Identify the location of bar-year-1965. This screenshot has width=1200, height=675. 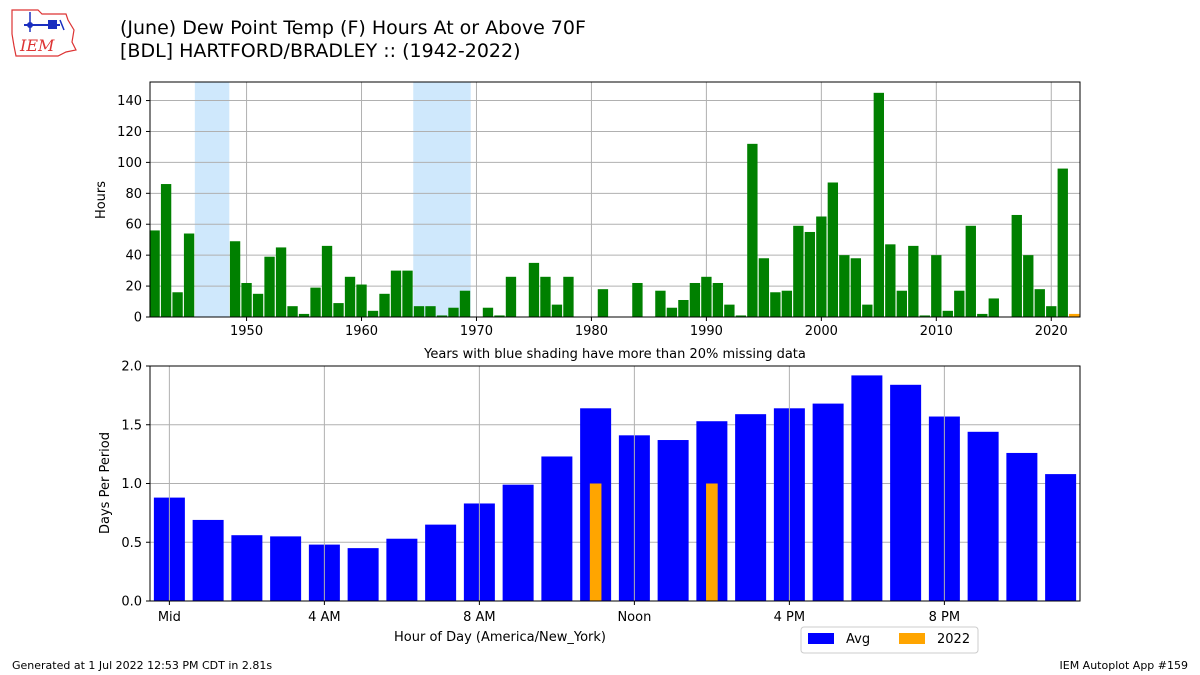
(419, 311).